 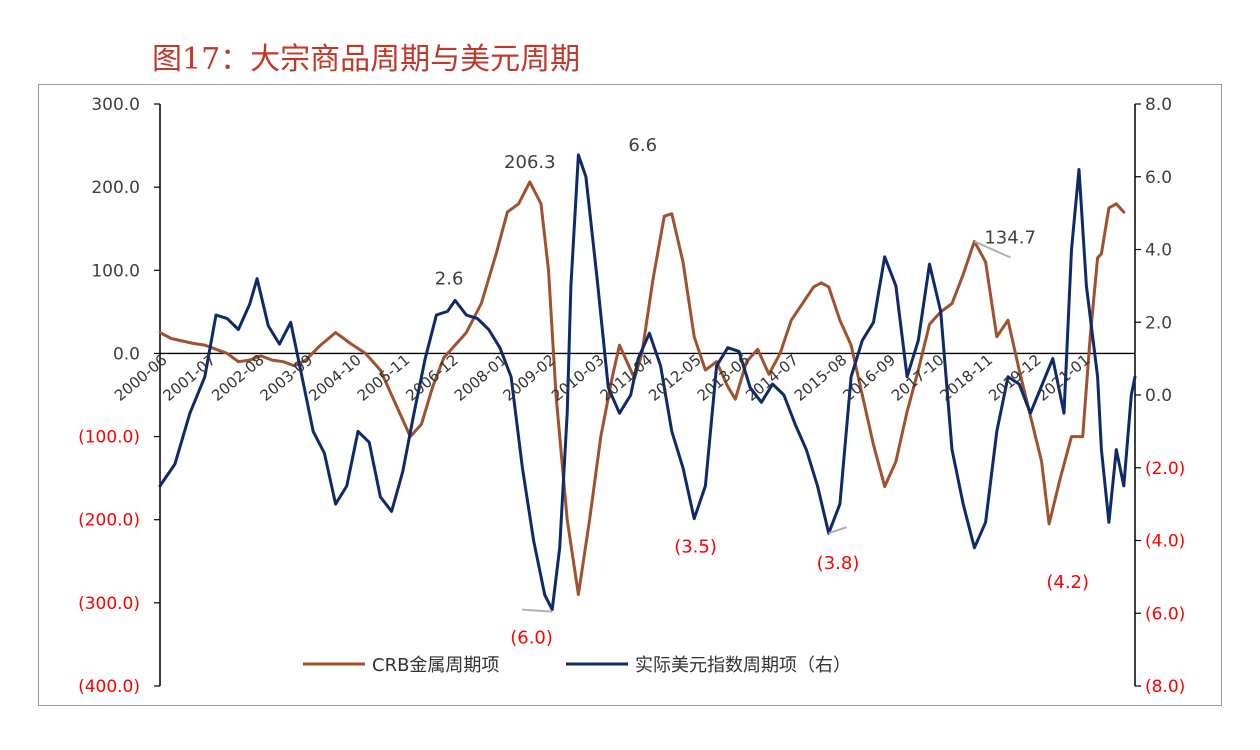 I want to click on legend-label-usd: 实际美元指数周期项（右）, so click(x=743, y=665).